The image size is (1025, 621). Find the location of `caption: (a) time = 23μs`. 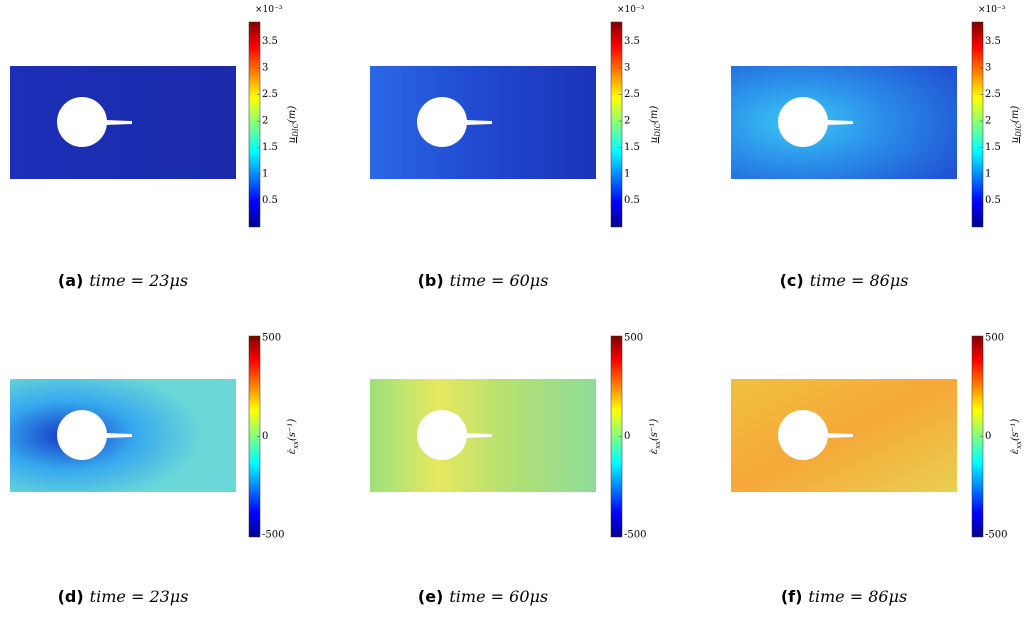

caption: (a) time = 23μs is located at coordinates (123, 280).